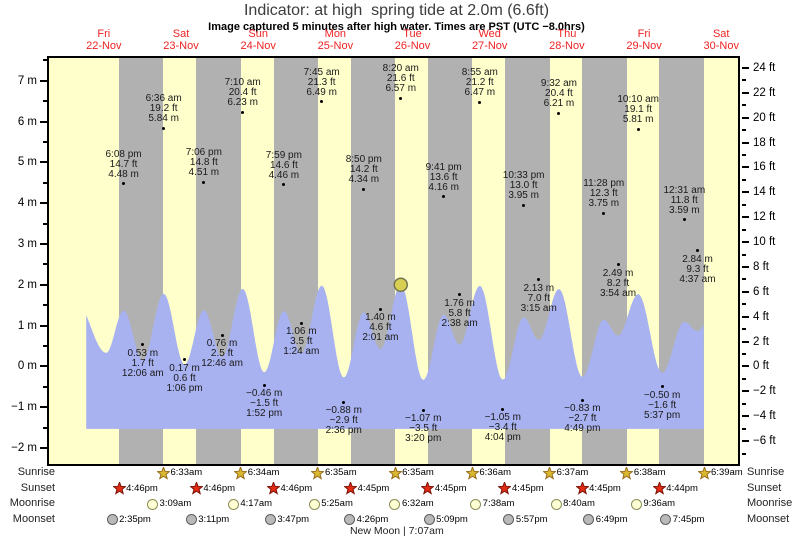 The image size is (793, 539). I want to click on axis-label-right: 10 ft, so click(764, 242).